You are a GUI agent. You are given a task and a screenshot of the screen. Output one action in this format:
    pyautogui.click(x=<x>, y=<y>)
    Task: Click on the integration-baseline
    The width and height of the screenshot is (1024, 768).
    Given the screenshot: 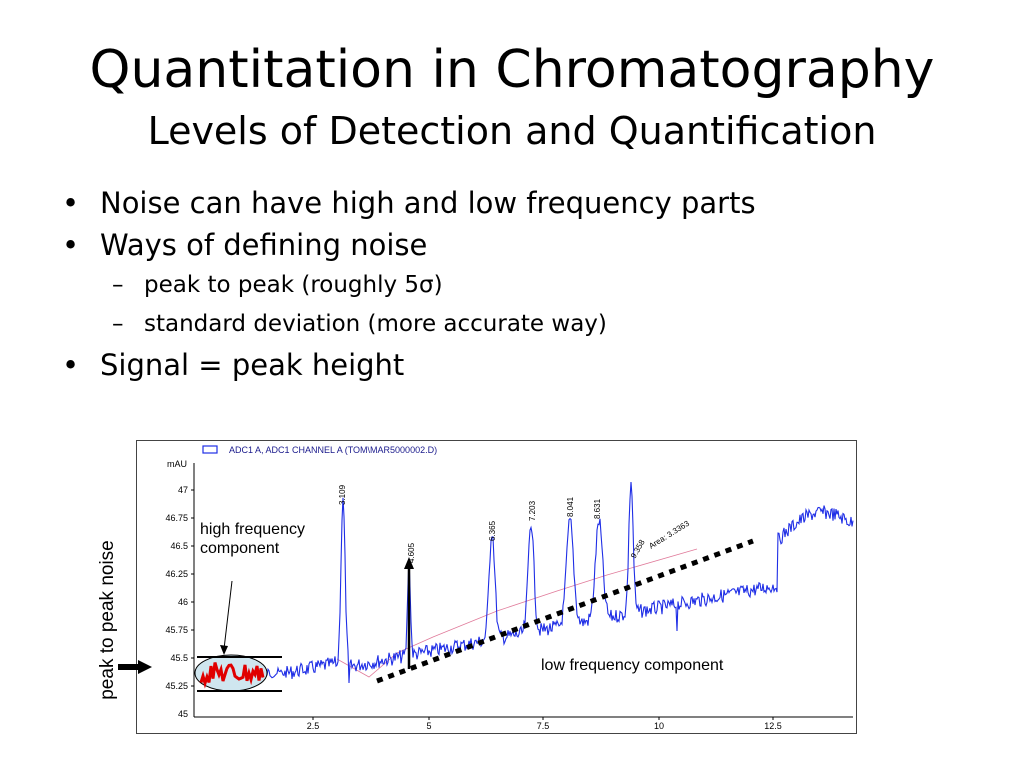 What is the action you would take?
    pyautogui.click(x=517, y=613)
    